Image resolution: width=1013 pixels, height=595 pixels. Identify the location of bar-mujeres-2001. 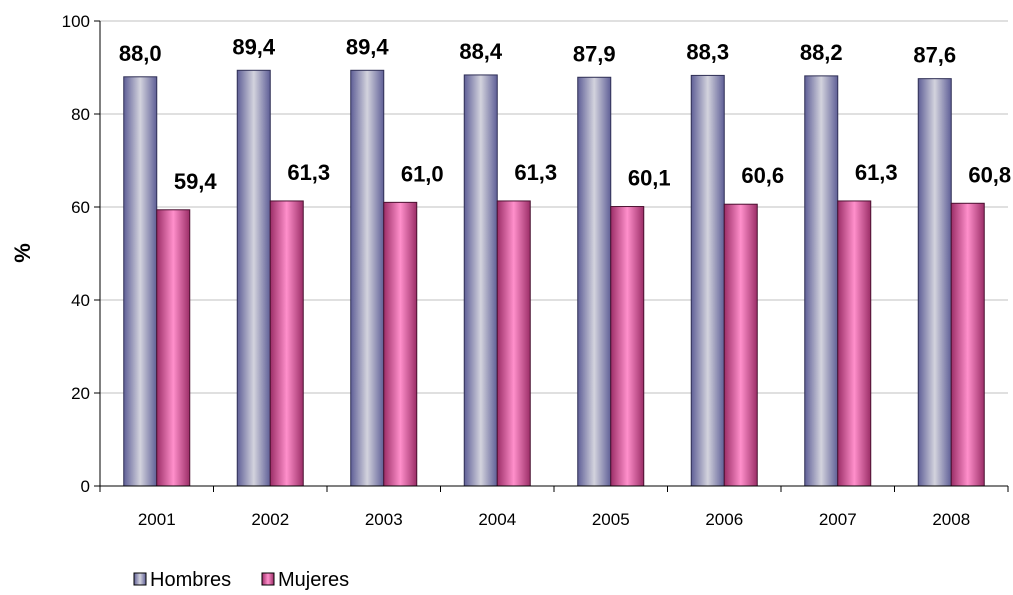
(173, 348).